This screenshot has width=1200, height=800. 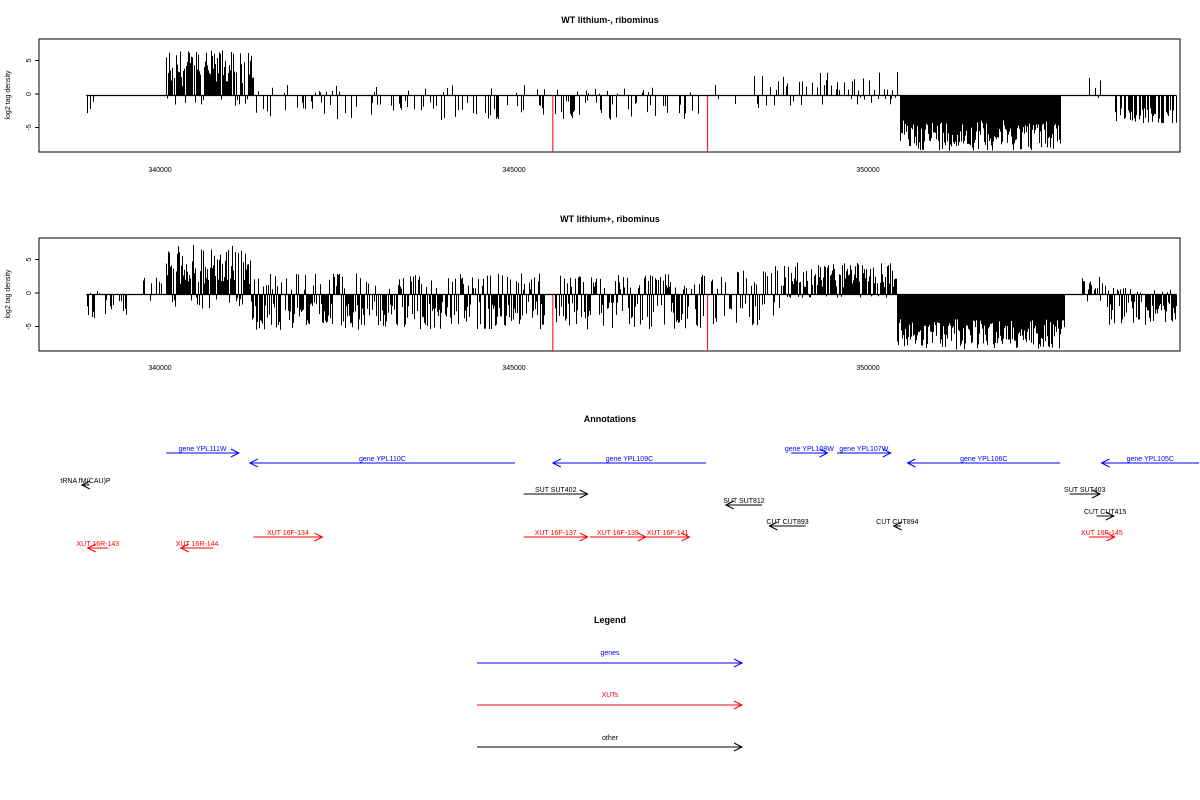 What do you see at coordinates (1085, 490) in the screenshot?
I see `feature-label: SUT SUT403` at bounding box center [1085, 490].